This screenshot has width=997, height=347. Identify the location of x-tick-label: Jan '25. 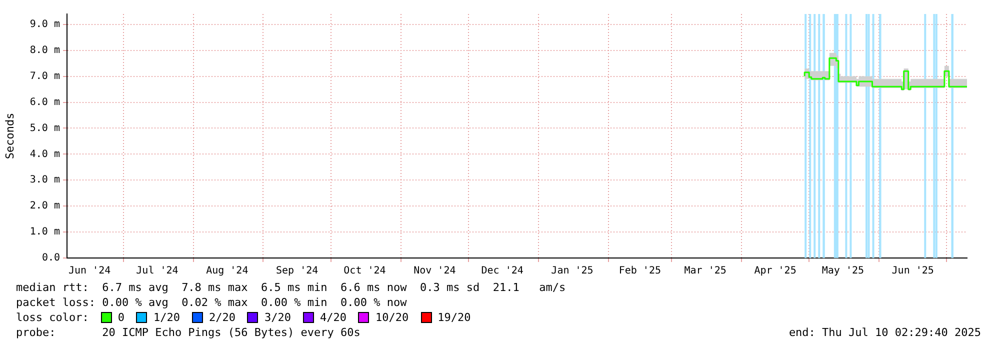
(572, 271).